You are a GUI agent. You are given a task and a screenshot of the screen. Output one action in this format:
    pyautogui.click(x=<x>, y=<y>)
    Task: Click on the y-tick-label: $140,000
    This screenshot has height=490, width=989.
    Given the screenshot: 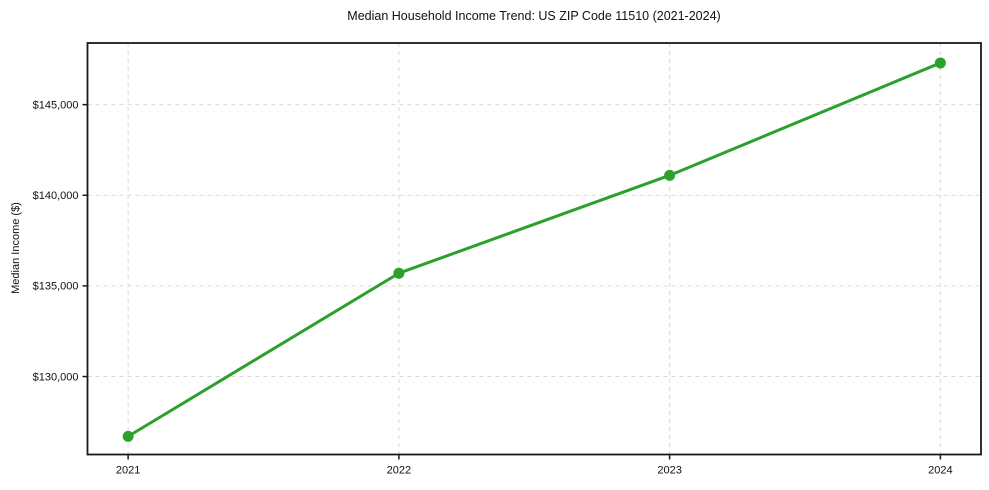 What is the action you would take?
    pyautogui.click(x=56, y=196)
    